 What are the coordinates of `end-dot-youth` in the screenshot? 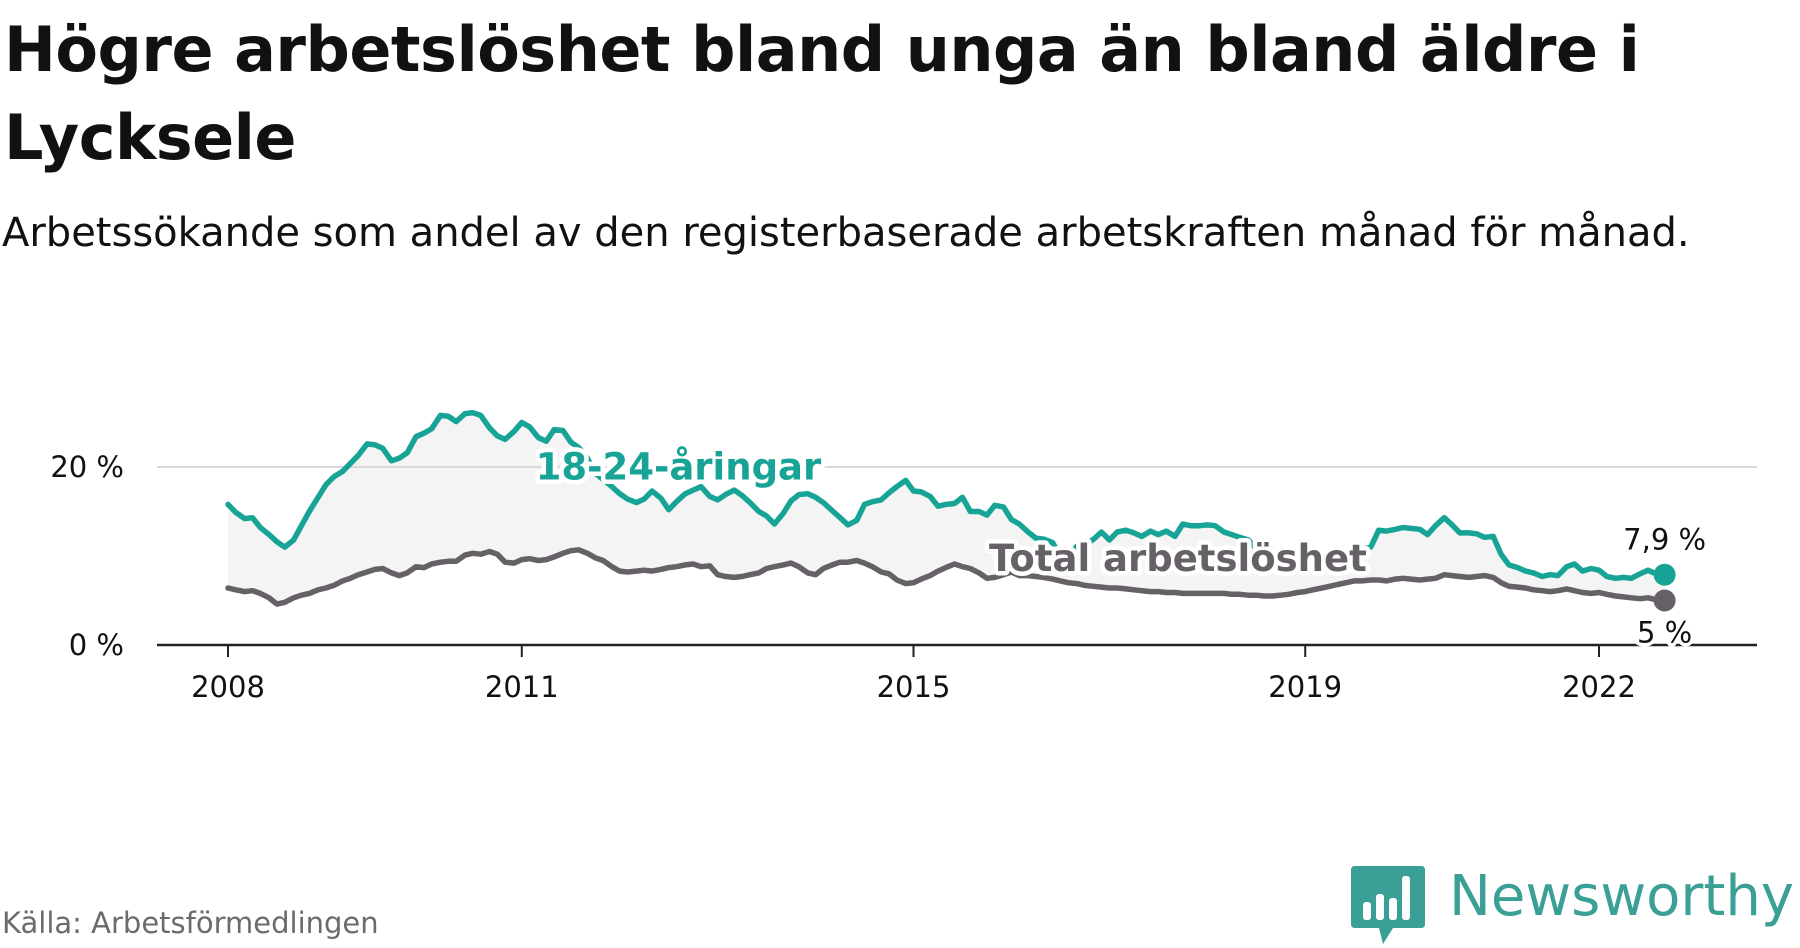 It's located at (1664, 574).